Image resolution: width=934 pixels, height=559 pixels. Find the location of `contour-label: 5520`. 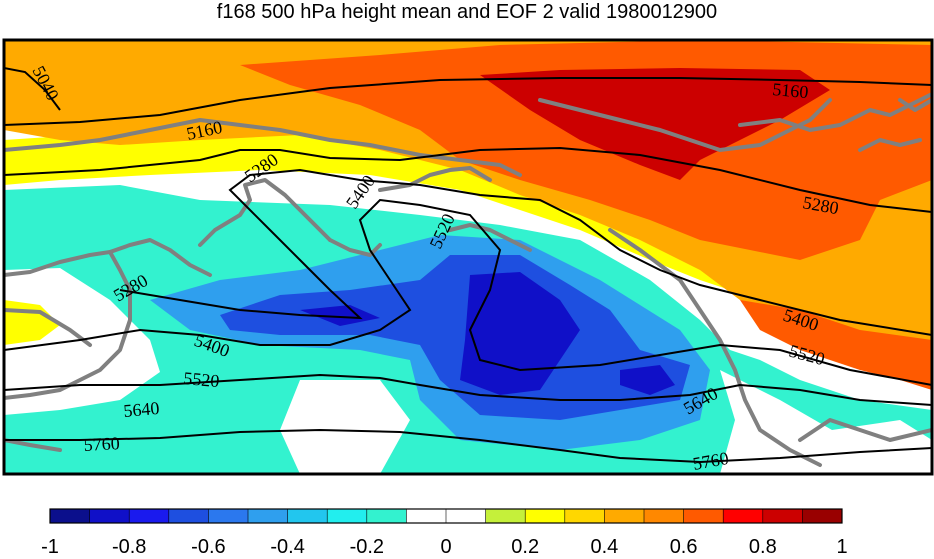

contour-label: 5520 is located at coordinates (202, 379).